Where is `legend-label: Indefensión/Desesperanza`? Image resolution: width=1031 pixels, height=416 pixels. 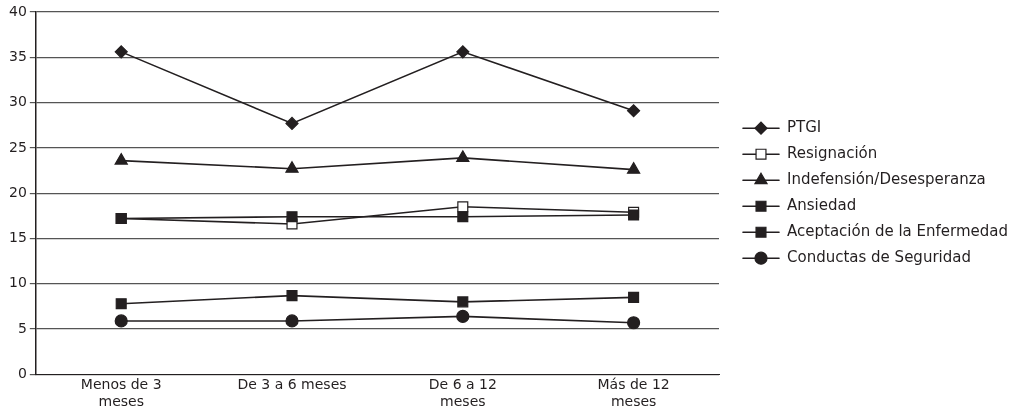 legend-label: Indefensión/Desesperanza is located at coordinates (886, 179).